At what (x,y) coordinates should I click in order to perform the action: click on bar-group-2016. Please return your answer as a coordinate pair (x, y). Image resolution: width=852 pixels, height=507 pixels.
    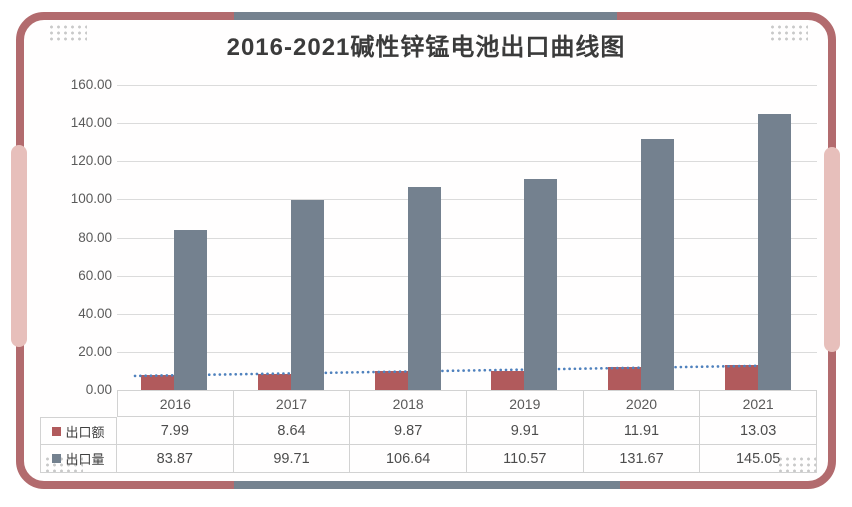
    Looking at the image, I should click on (175, 237).